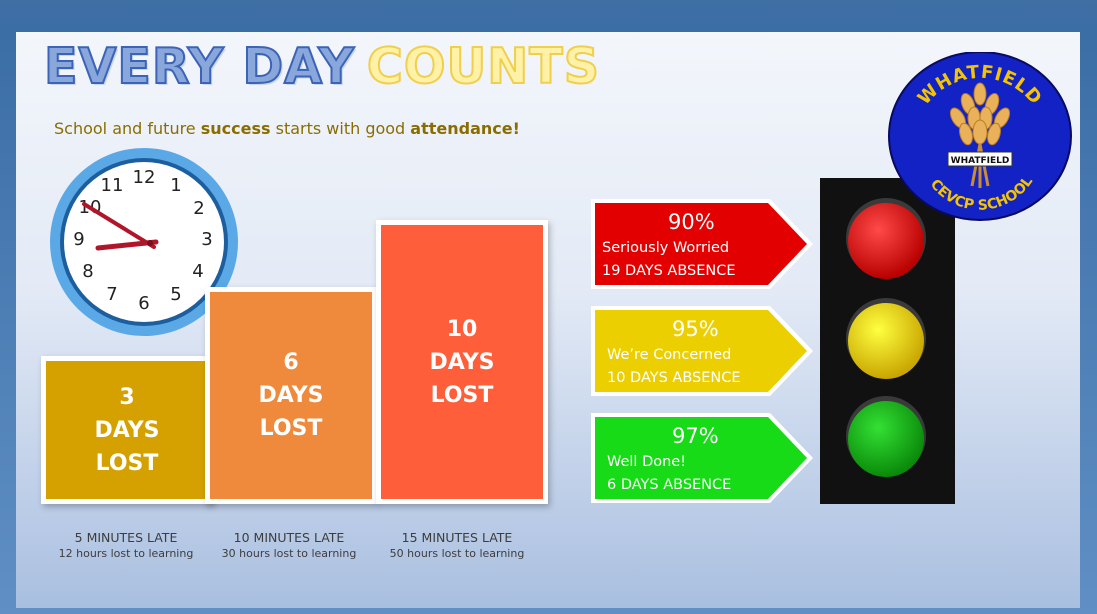 This screenshot has width=1097, height=614. I want to click on clock-number: 1, so click(175, 185).